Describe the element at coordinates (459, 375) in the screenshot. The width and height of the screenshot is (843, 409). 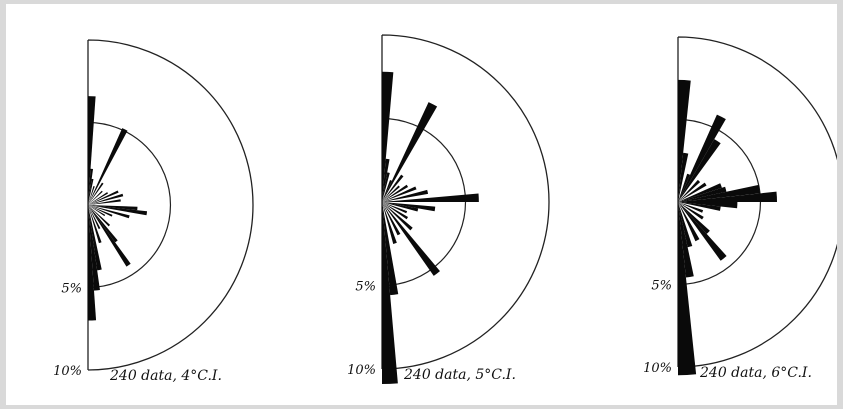
I see `caption: 240 data, 5°C.I.` at that location.